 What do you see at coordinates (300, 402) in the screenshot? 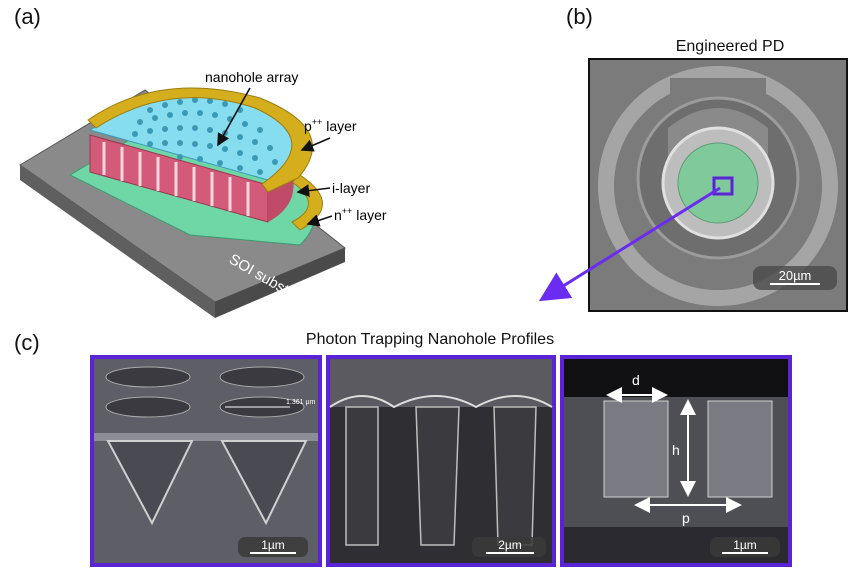
I see `measurement-label: 1.361 µm` at bounding box center [300, 402].